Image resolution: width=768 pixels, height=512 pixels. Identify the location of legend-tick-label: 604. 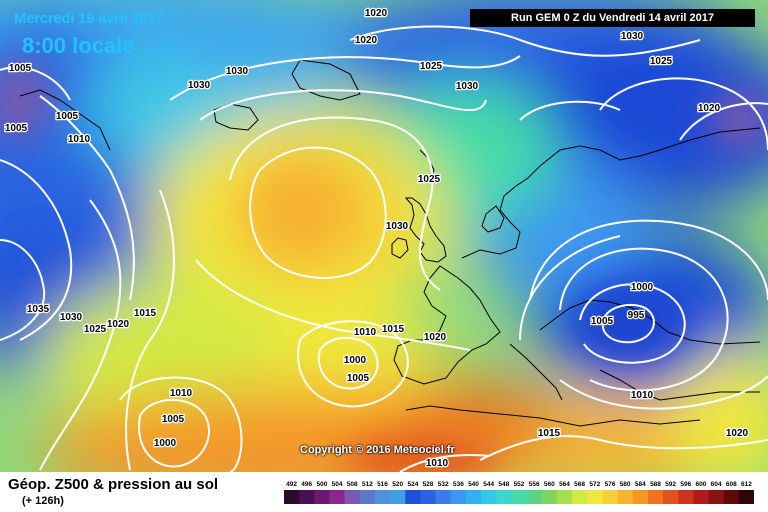
(716, 484).